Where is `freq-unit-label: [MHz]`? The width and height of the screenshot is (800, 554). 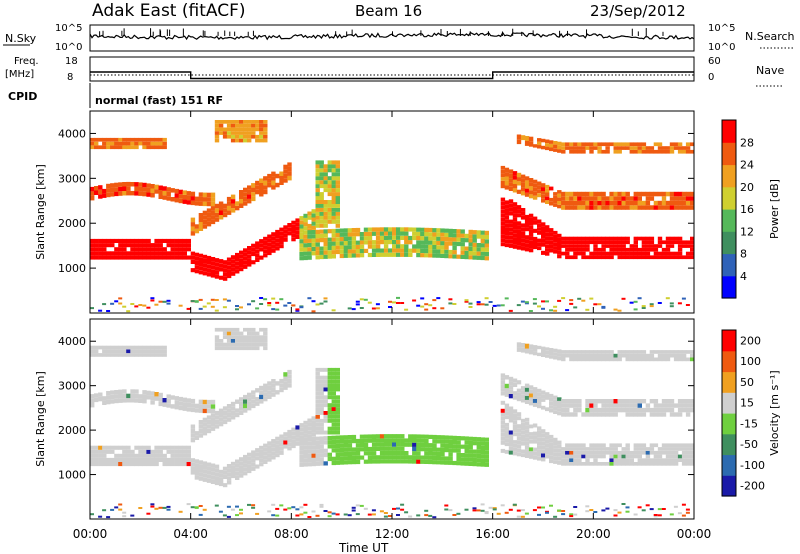
freq-unit-label: [MHz] is located at coordinates (19, 74).